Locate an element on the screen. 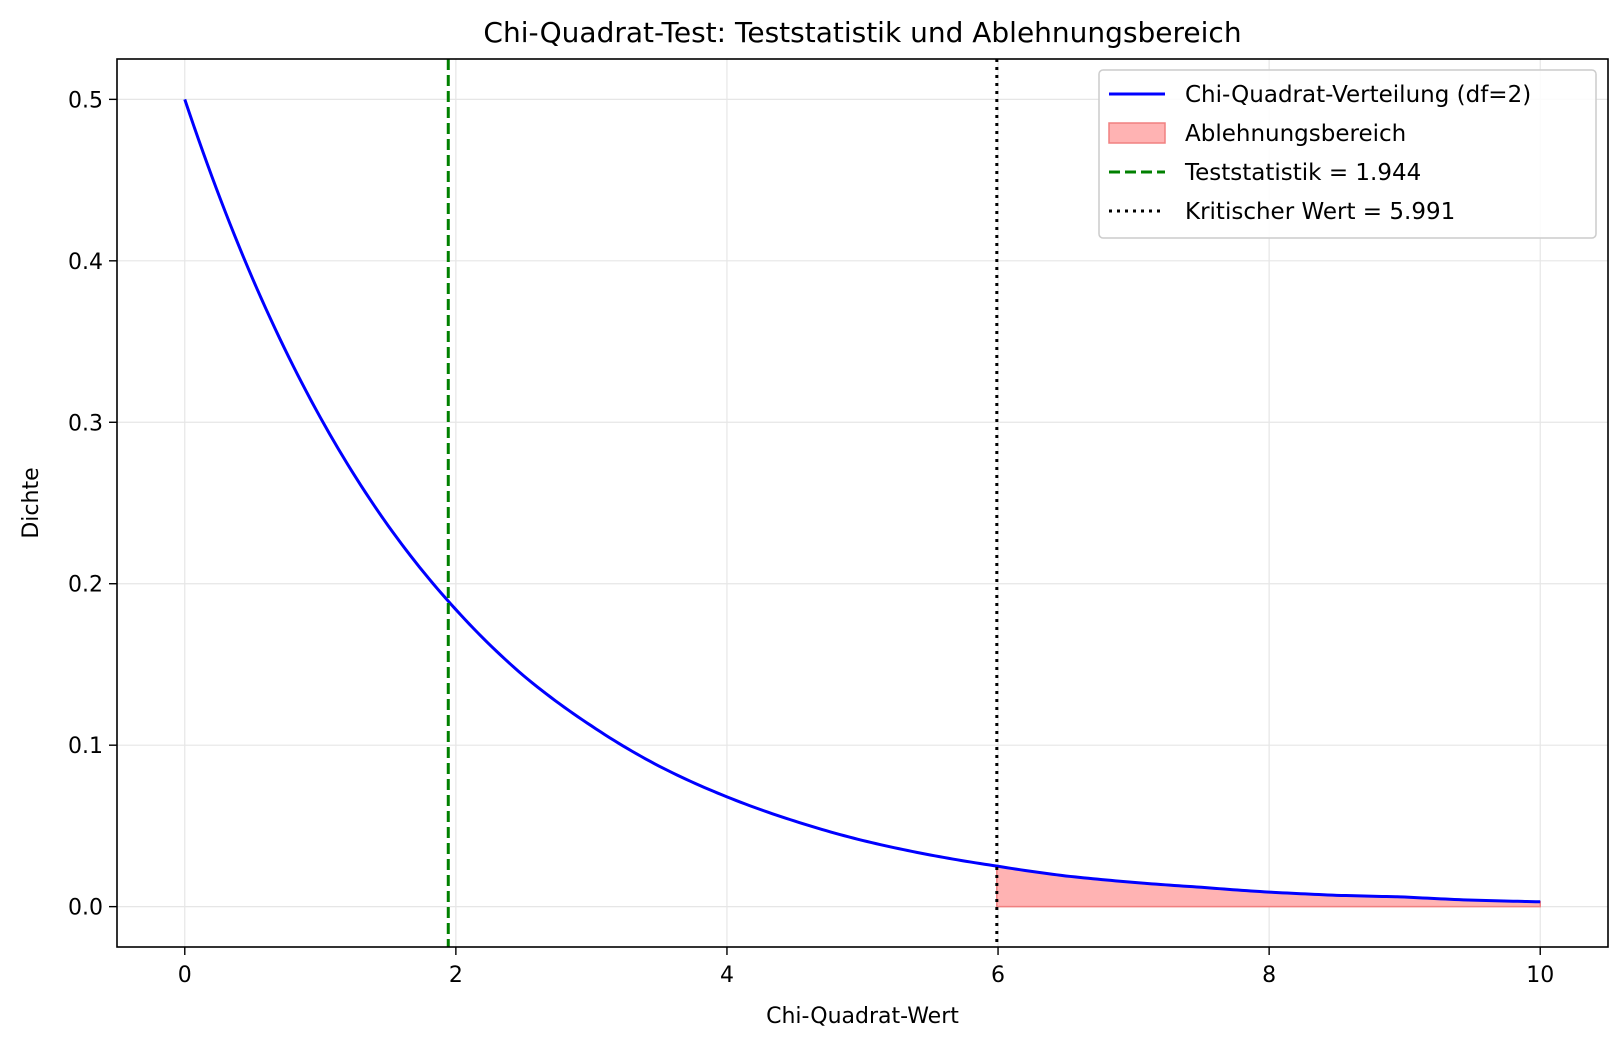  x-tick-label: 6 is located at coordinates (998, 975).